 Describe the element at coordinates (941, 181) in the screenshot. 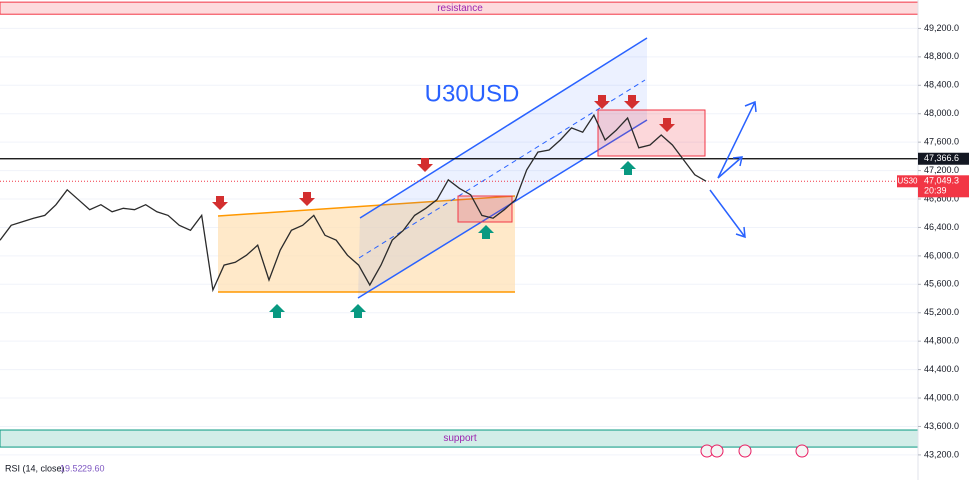

I see `last-price-label: 47,049.3` at that location.